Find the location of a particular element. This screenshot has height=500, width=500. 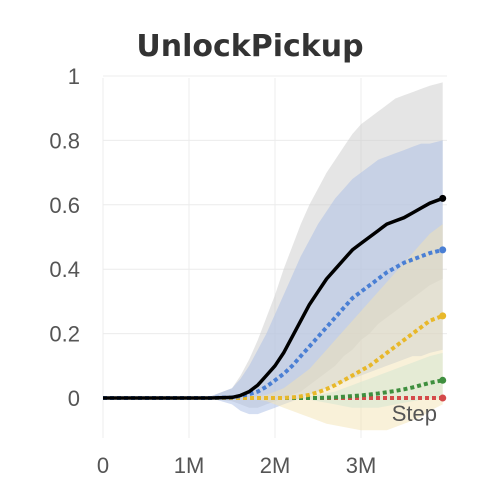

x-axis-label: Step is located at coordinates (414, 413).